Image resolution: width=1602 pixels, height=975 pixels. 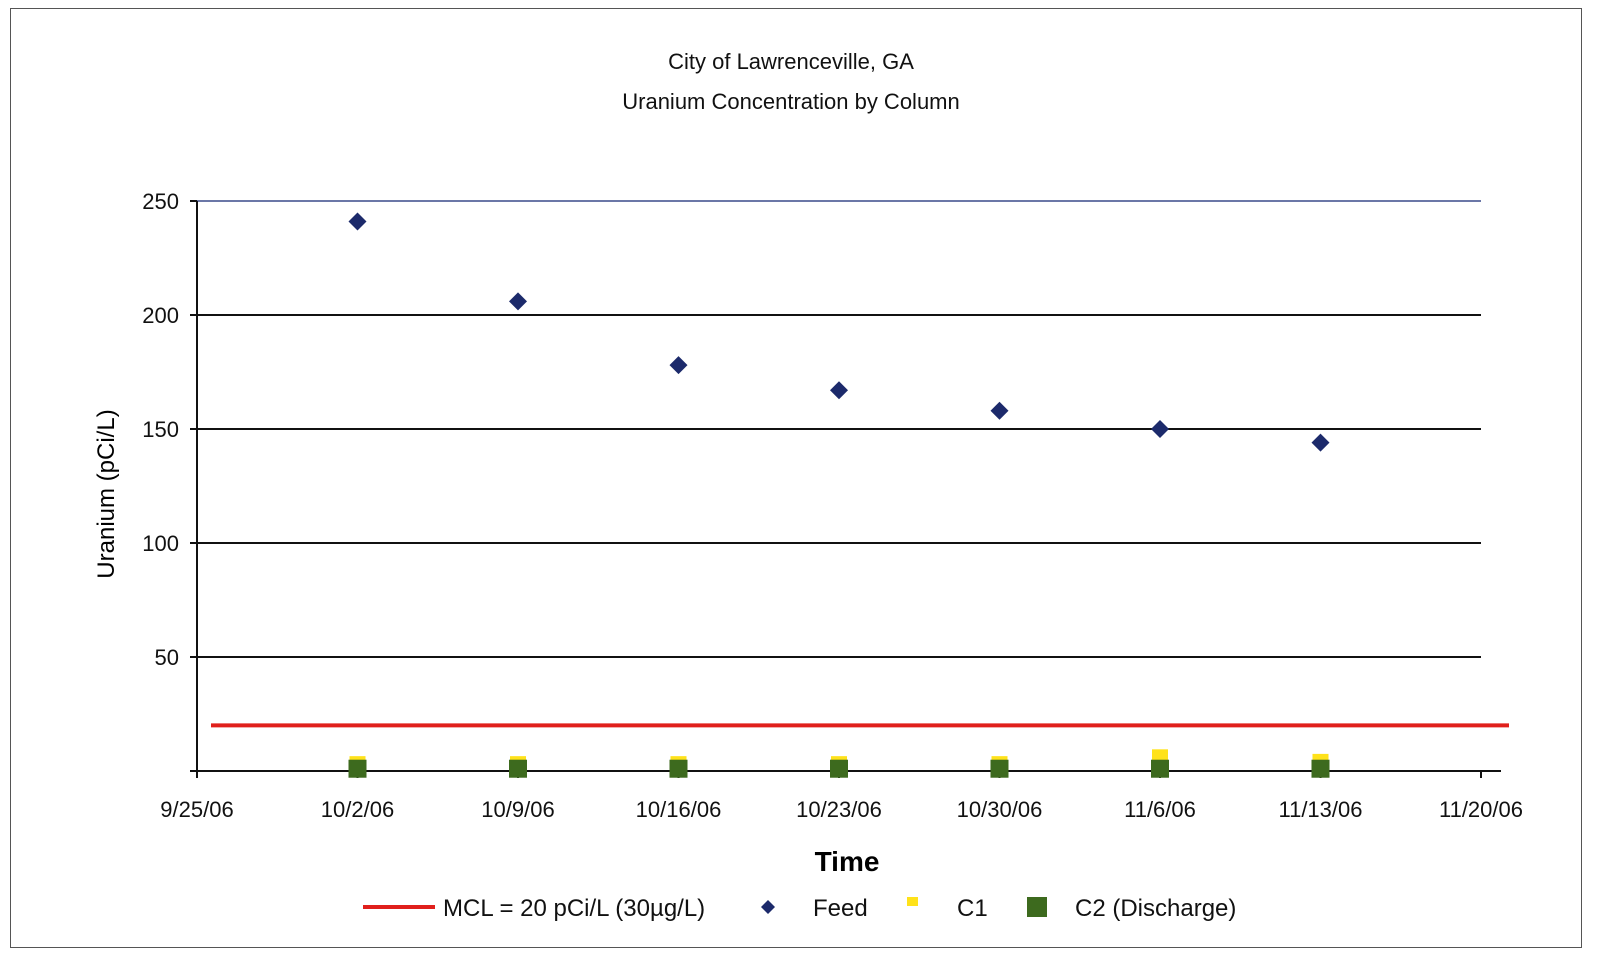 What do you see at coordinates (912, 901) in the screenshot?
I see `legend-swatch-c1` at bounding box center [912, 901].